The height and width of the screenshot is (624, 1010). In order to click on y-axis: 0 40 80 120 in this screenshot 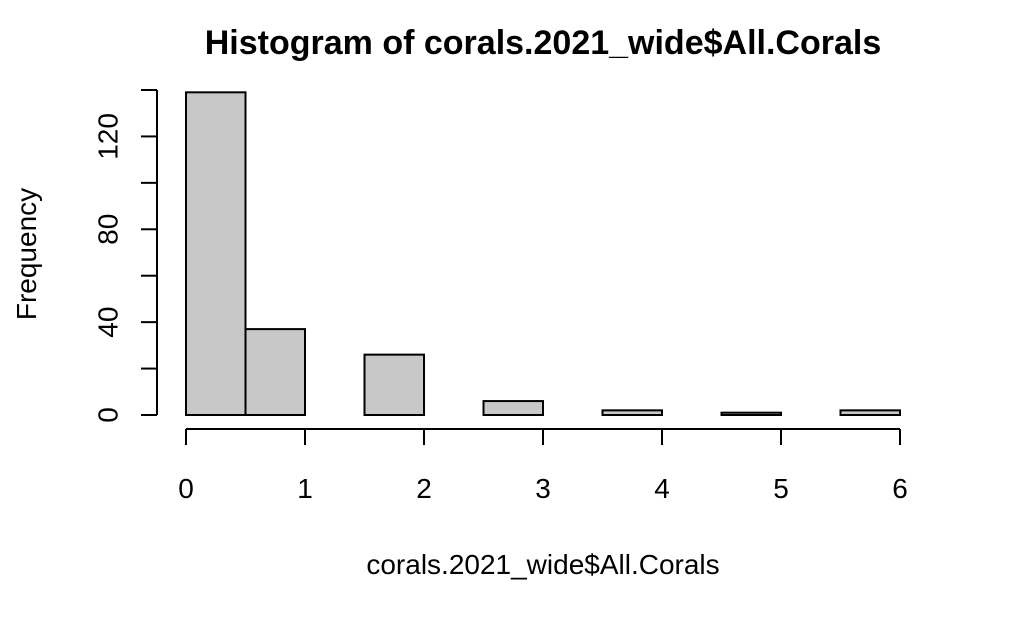, I will do `click(125, 256)`.